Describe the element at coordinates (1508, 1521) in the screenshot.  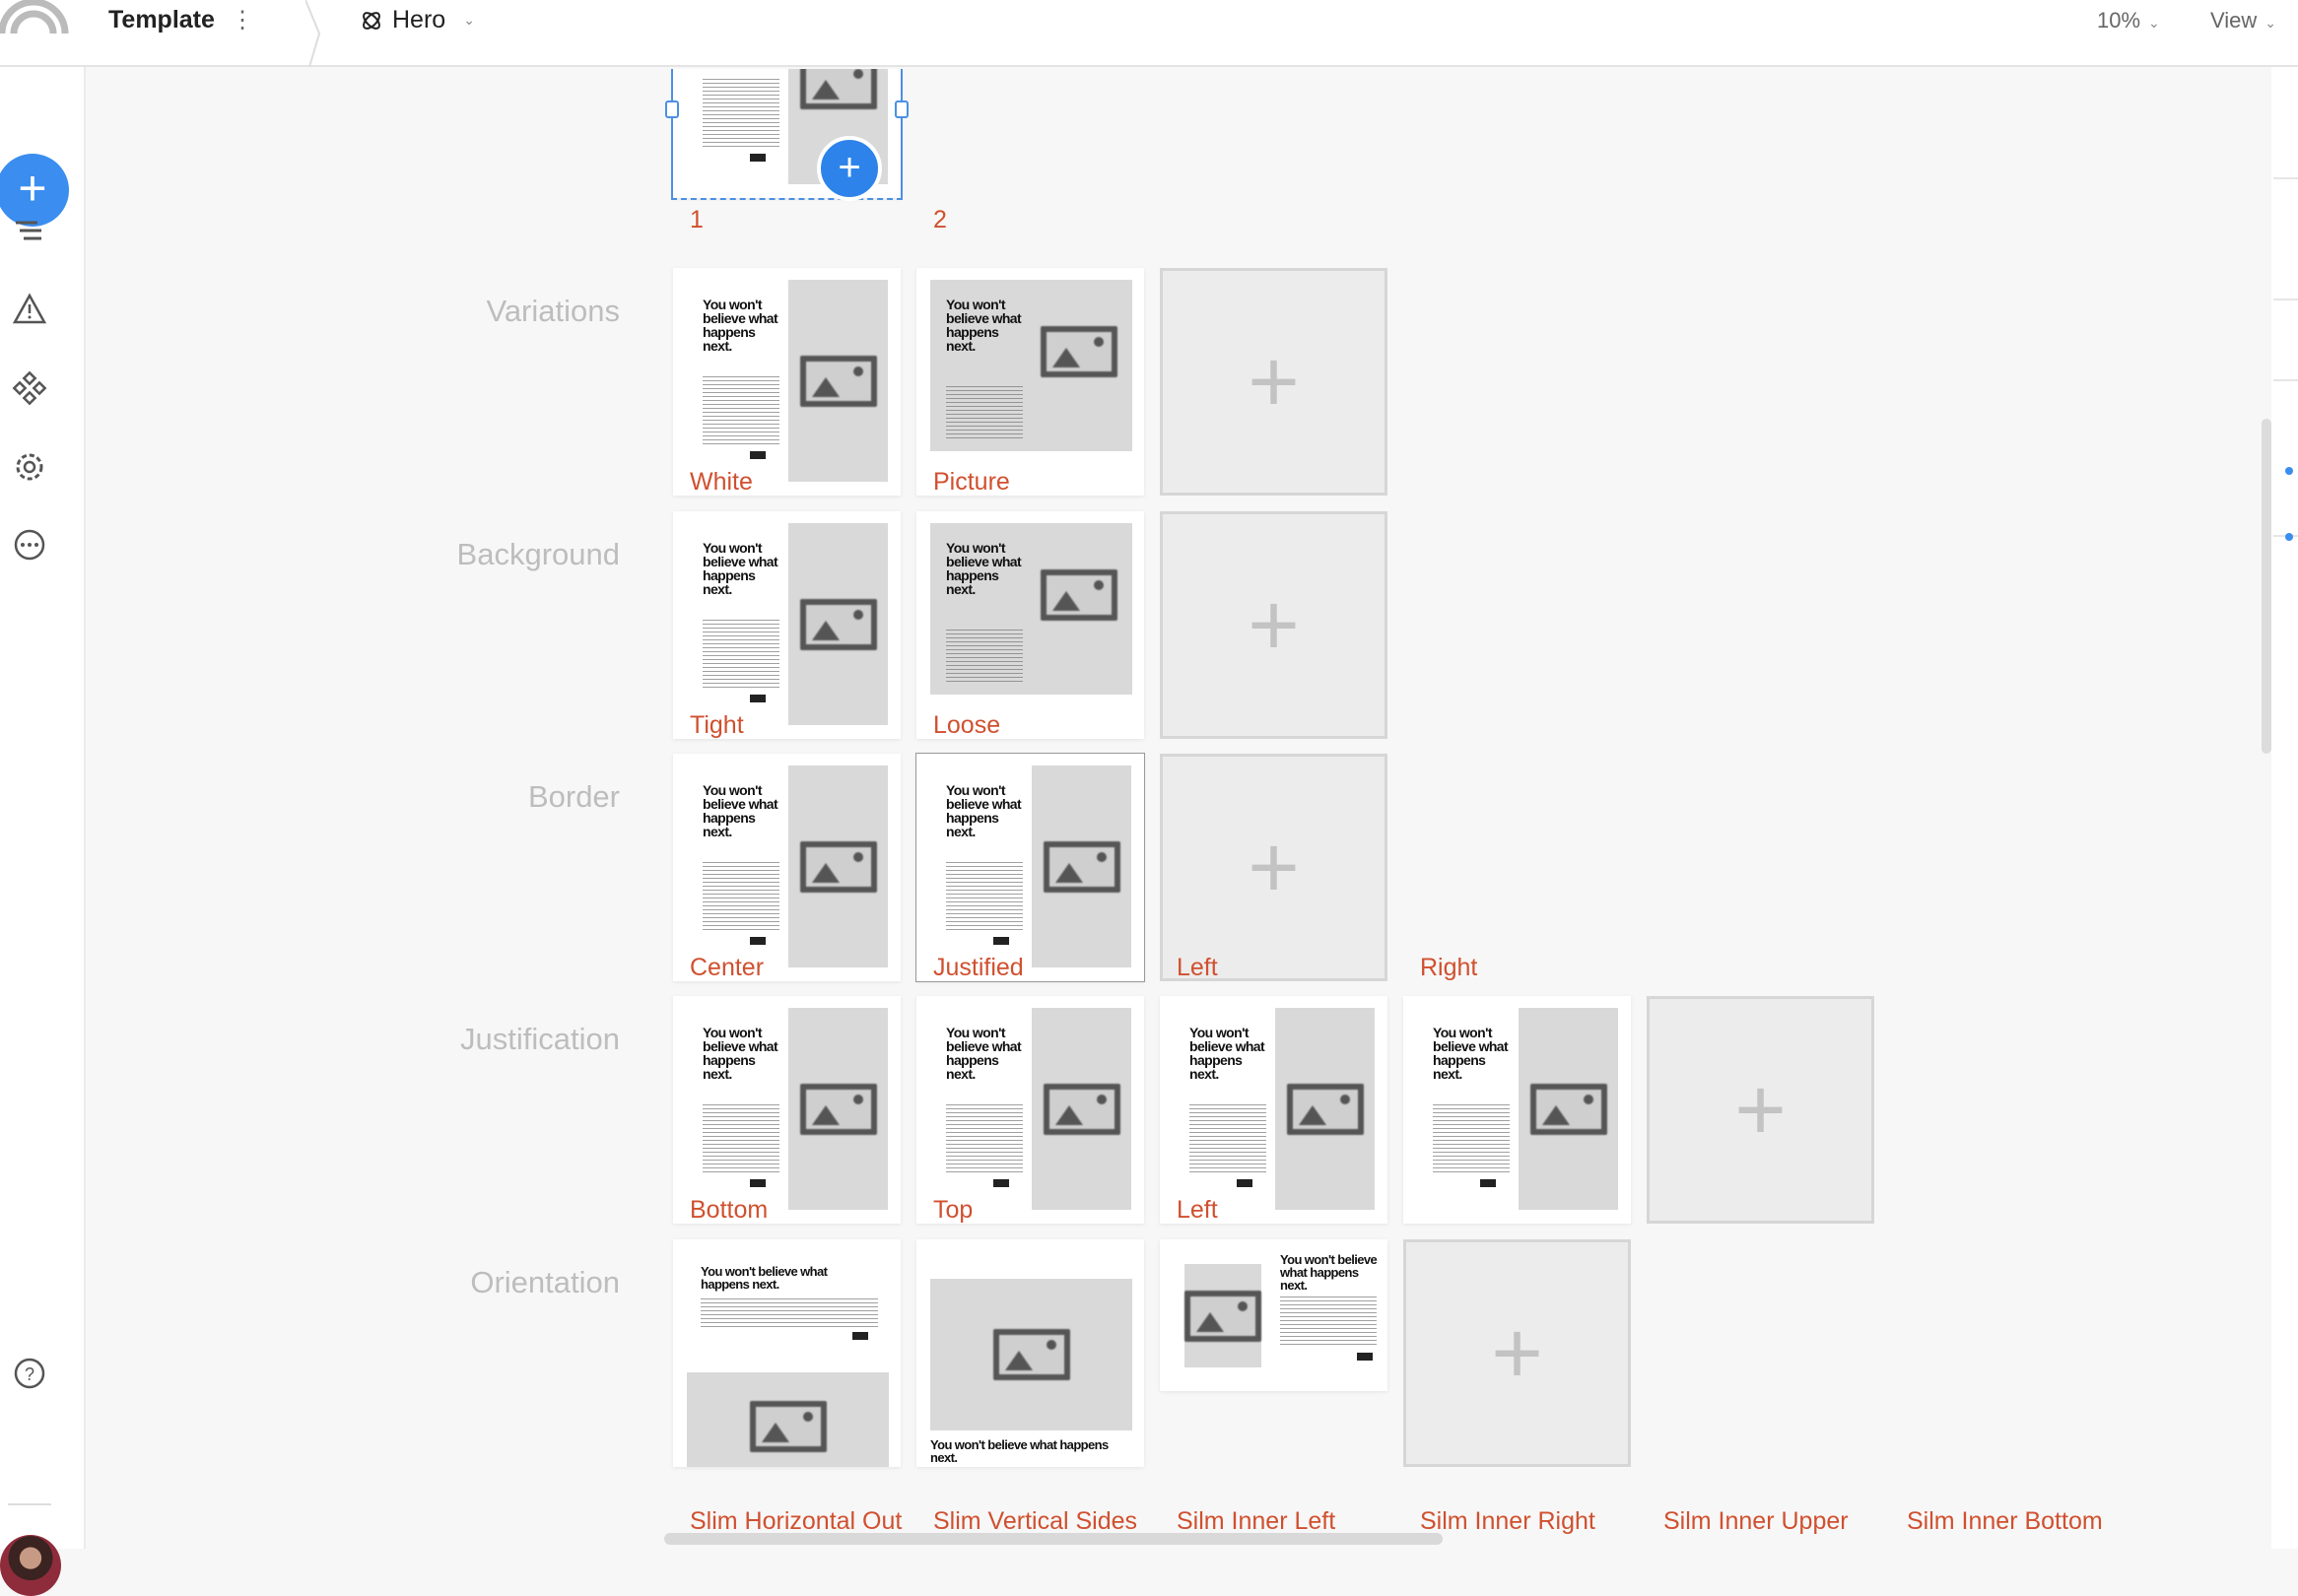
I see `card-label: Silm Inner Right` at that location.